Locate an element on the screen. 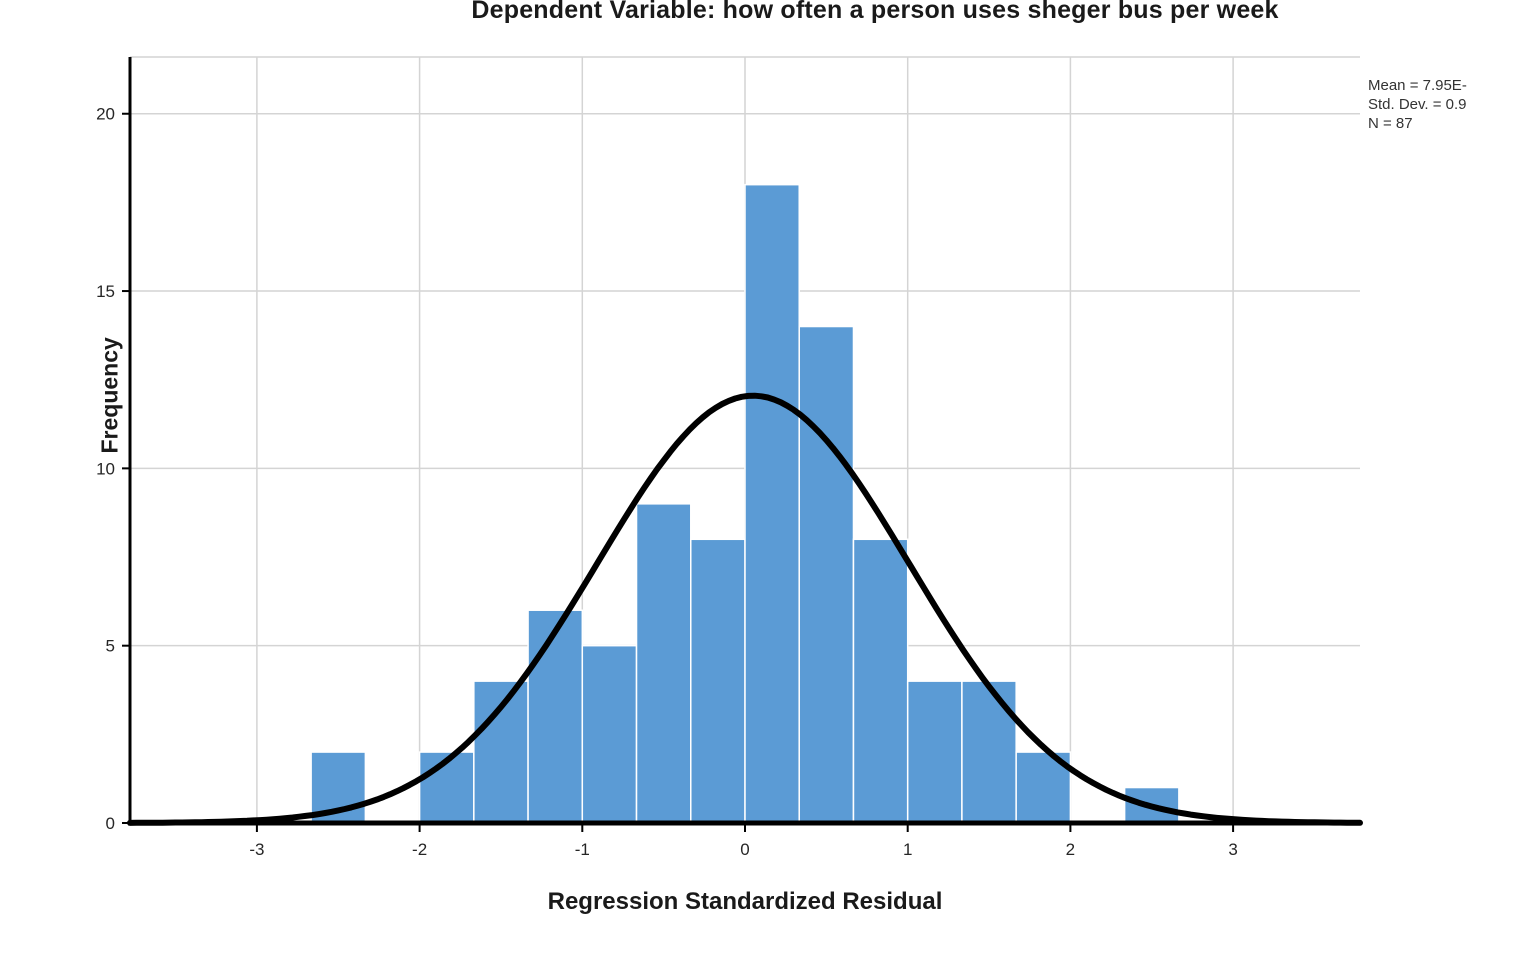 The width and height of the screenshot is (1519, 958). x-tick-label: -3 is located at coordinates (256, 849).